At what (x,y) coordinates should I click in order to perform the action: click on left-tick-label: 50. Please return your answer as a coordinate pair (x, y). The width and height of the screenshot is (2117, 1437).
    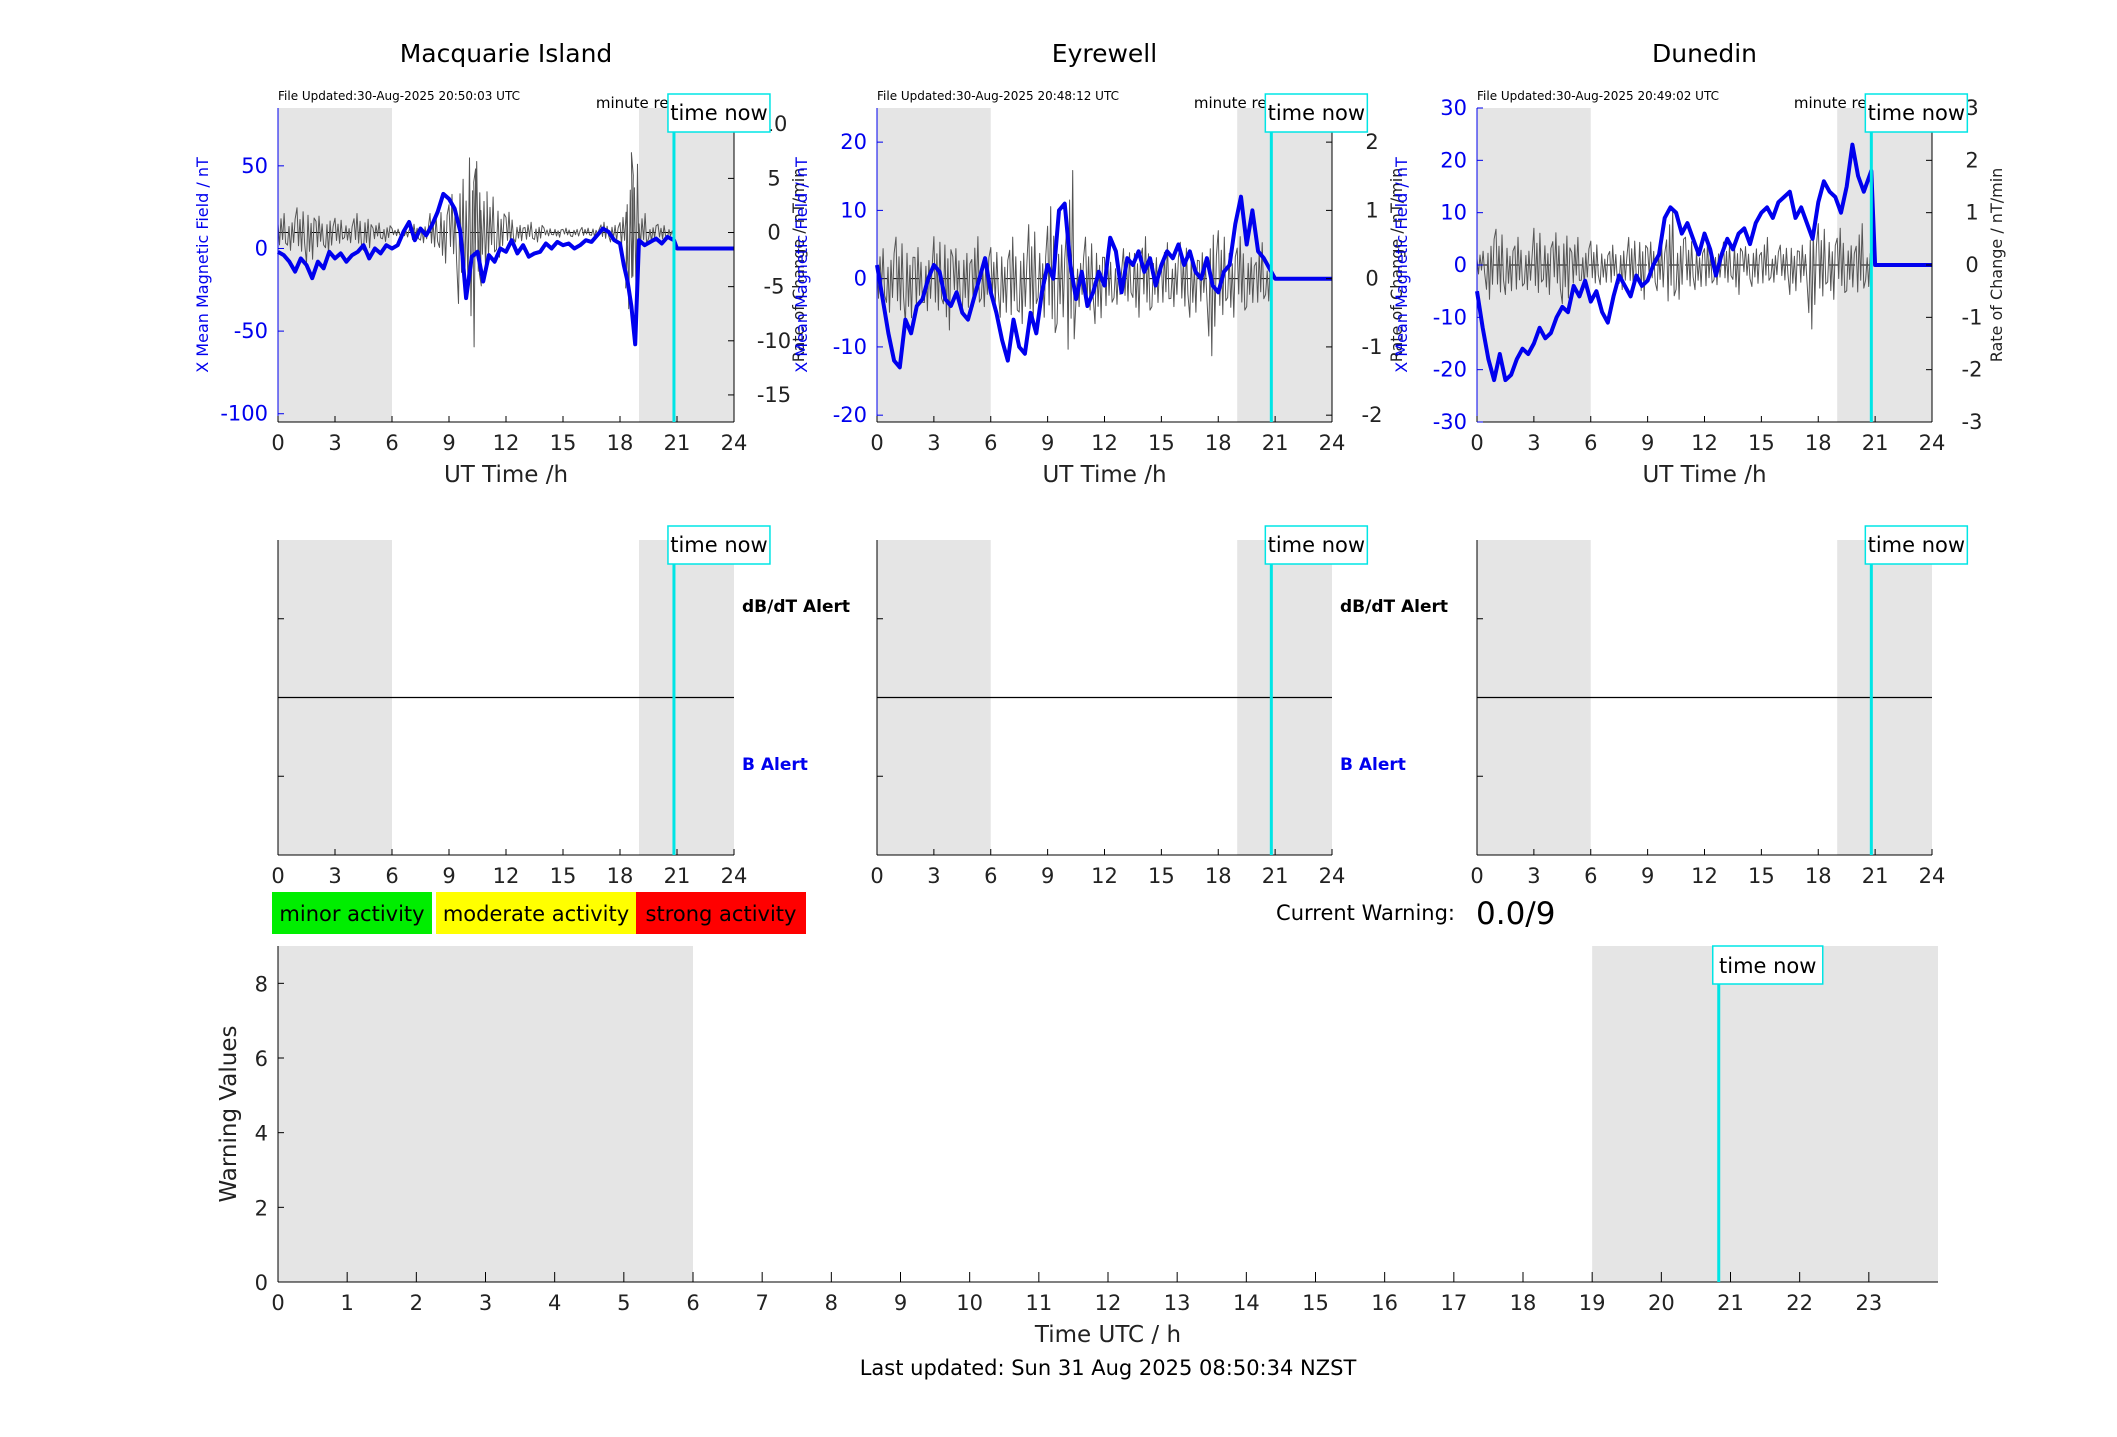
    Looking at the image, I should click on (254, 166).